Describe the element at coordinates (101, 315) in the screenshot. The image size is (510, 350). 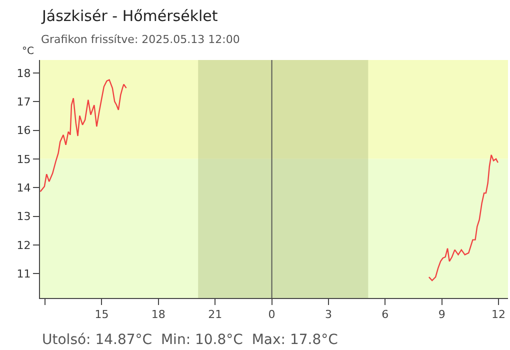
I see `x-tick-label: 15` at that location.